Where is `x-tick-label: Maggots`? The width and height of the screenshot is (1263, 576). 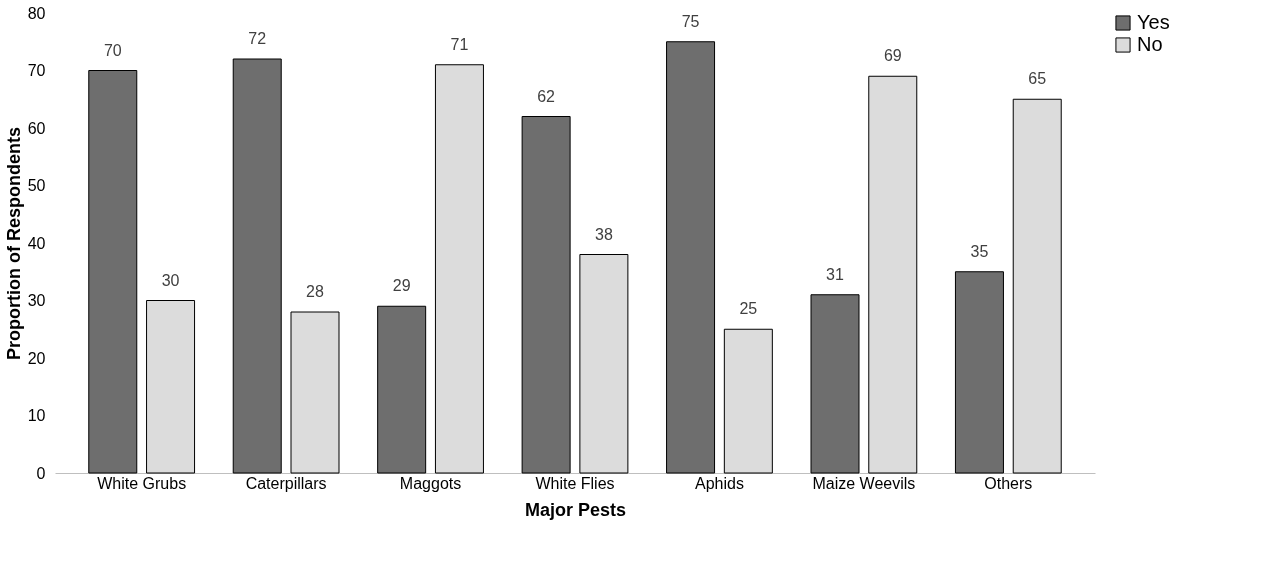
x-tick-label: Maggots is located at coordinates (430, 483).